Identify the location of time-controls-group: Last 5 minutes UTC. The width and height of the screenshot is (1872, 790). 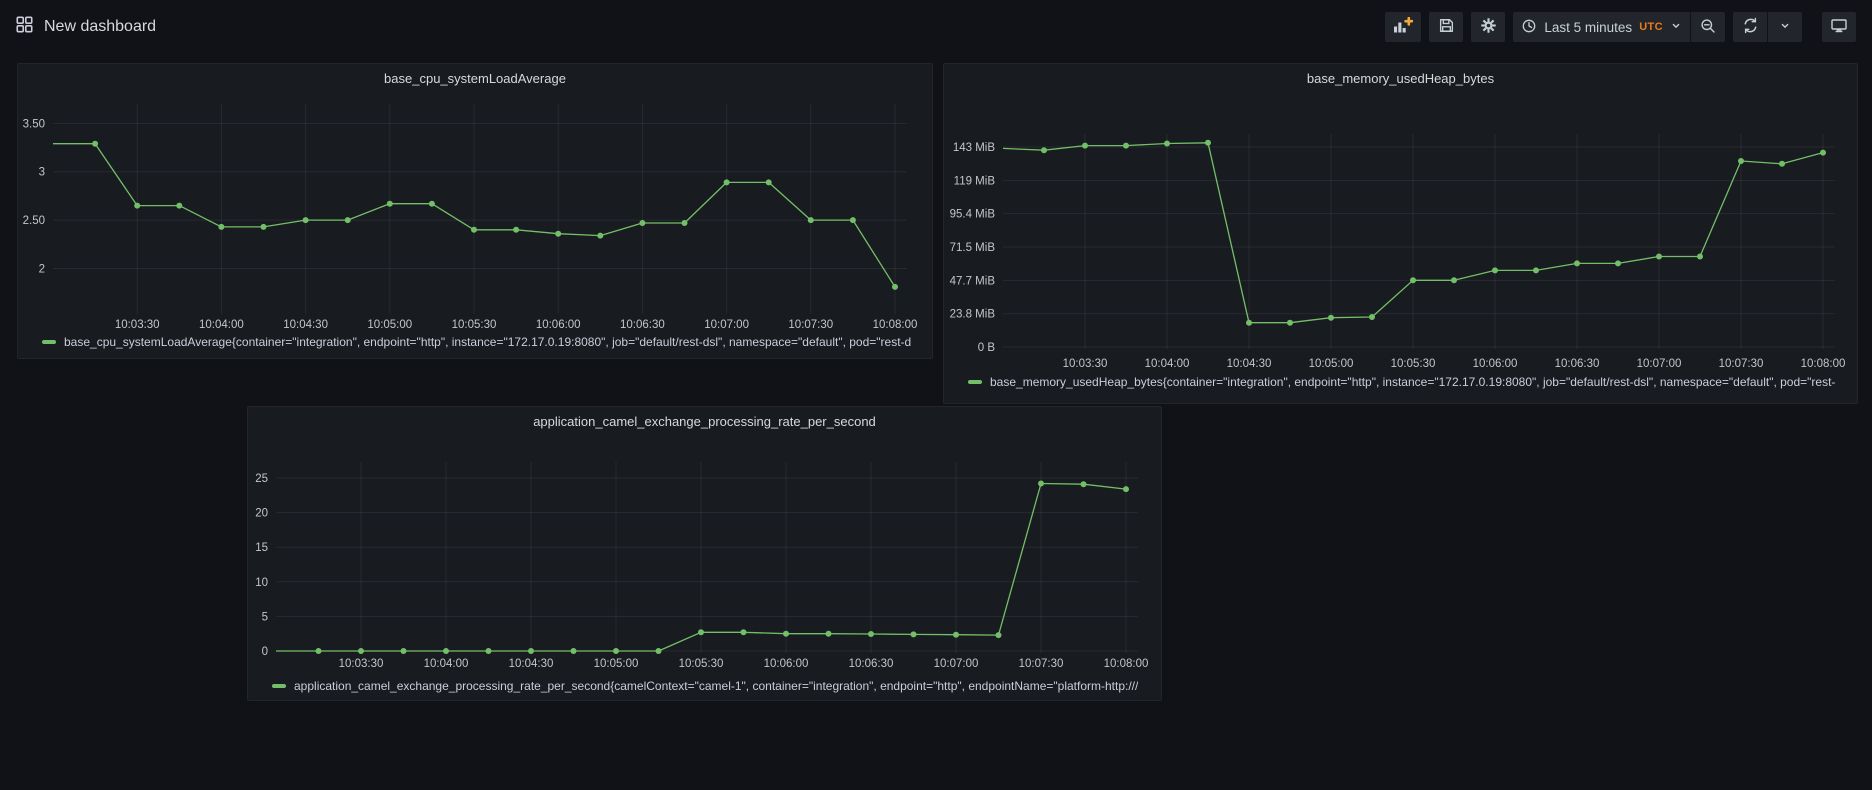
(1619, 27).